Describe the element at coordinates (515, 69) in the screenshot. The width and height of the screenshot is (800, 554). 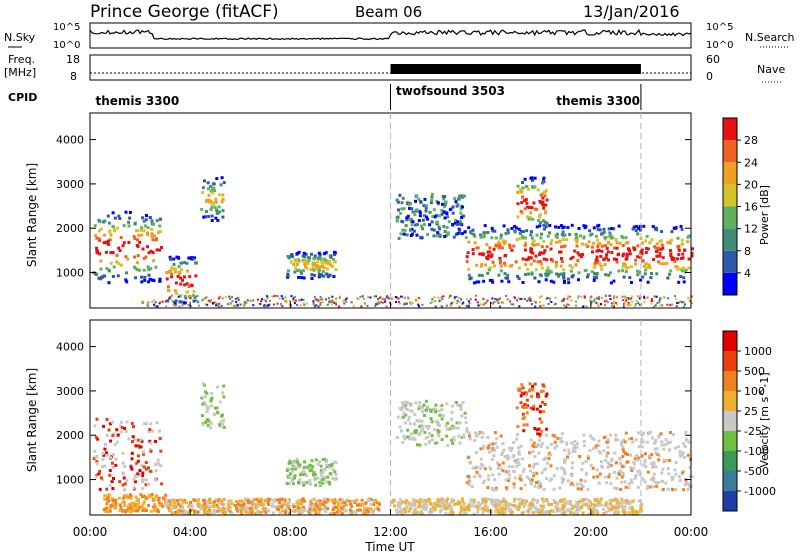
I see `nave-block` at that location.